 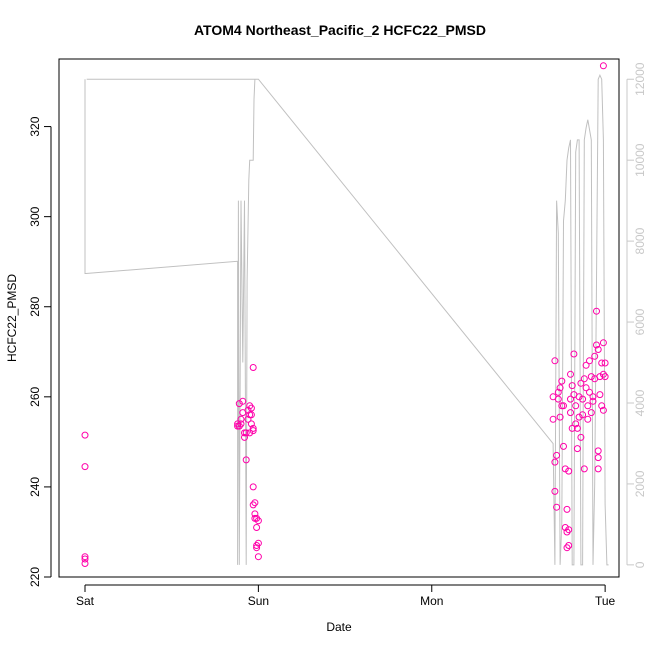 I want to click on y-tick-label: 300, so click(x=35, y=216).